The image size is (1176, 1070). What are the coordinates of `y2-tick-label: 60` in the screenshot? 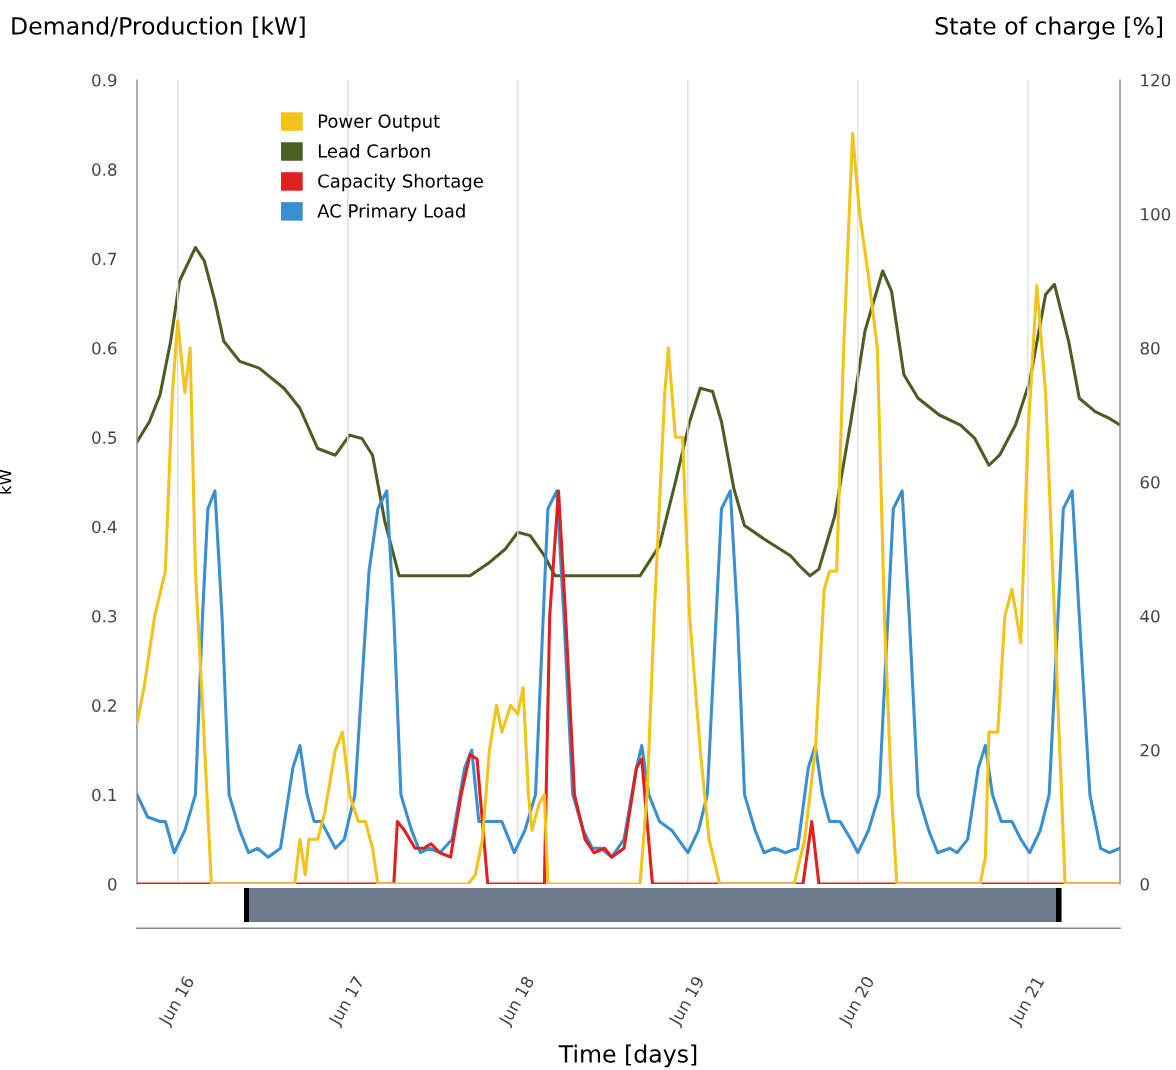 It's located at (1150, 482).